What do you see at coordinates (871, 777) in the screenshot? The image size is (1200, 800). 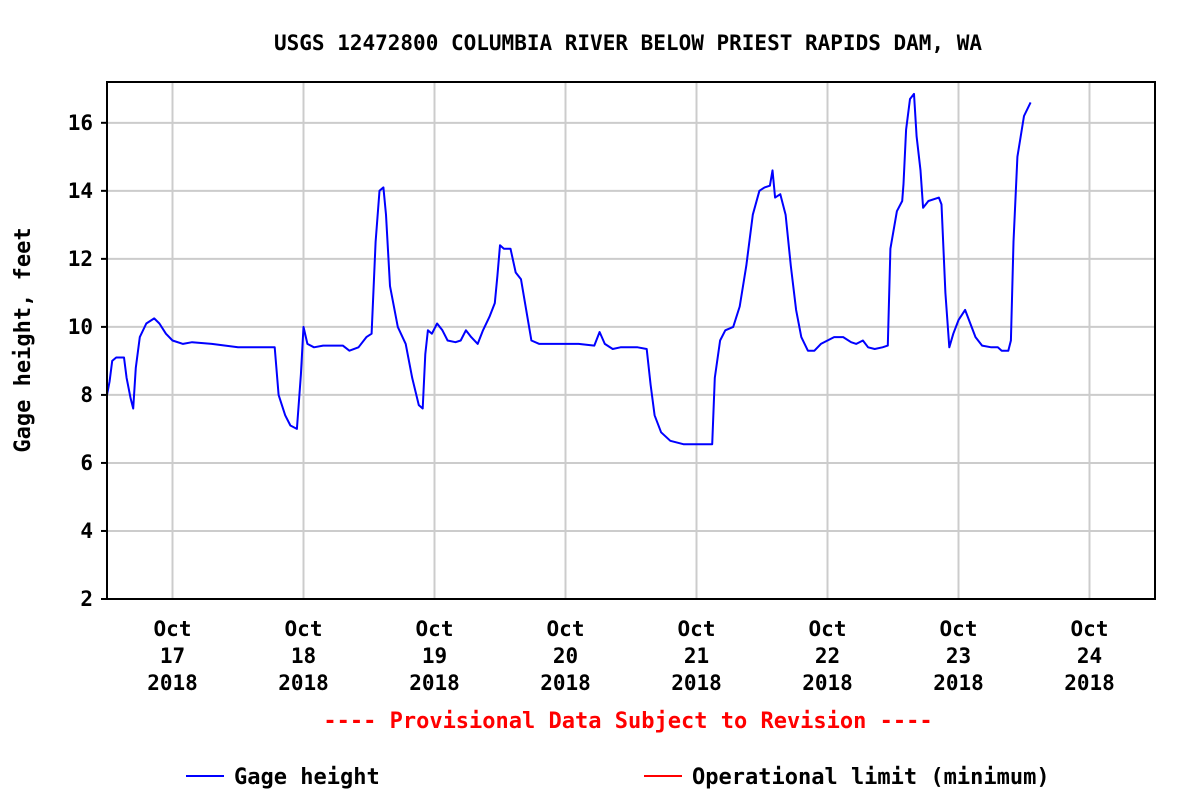 I see `legend-label-operational-limit: Operational limit (minimum)` at bounding box center [871, 777].